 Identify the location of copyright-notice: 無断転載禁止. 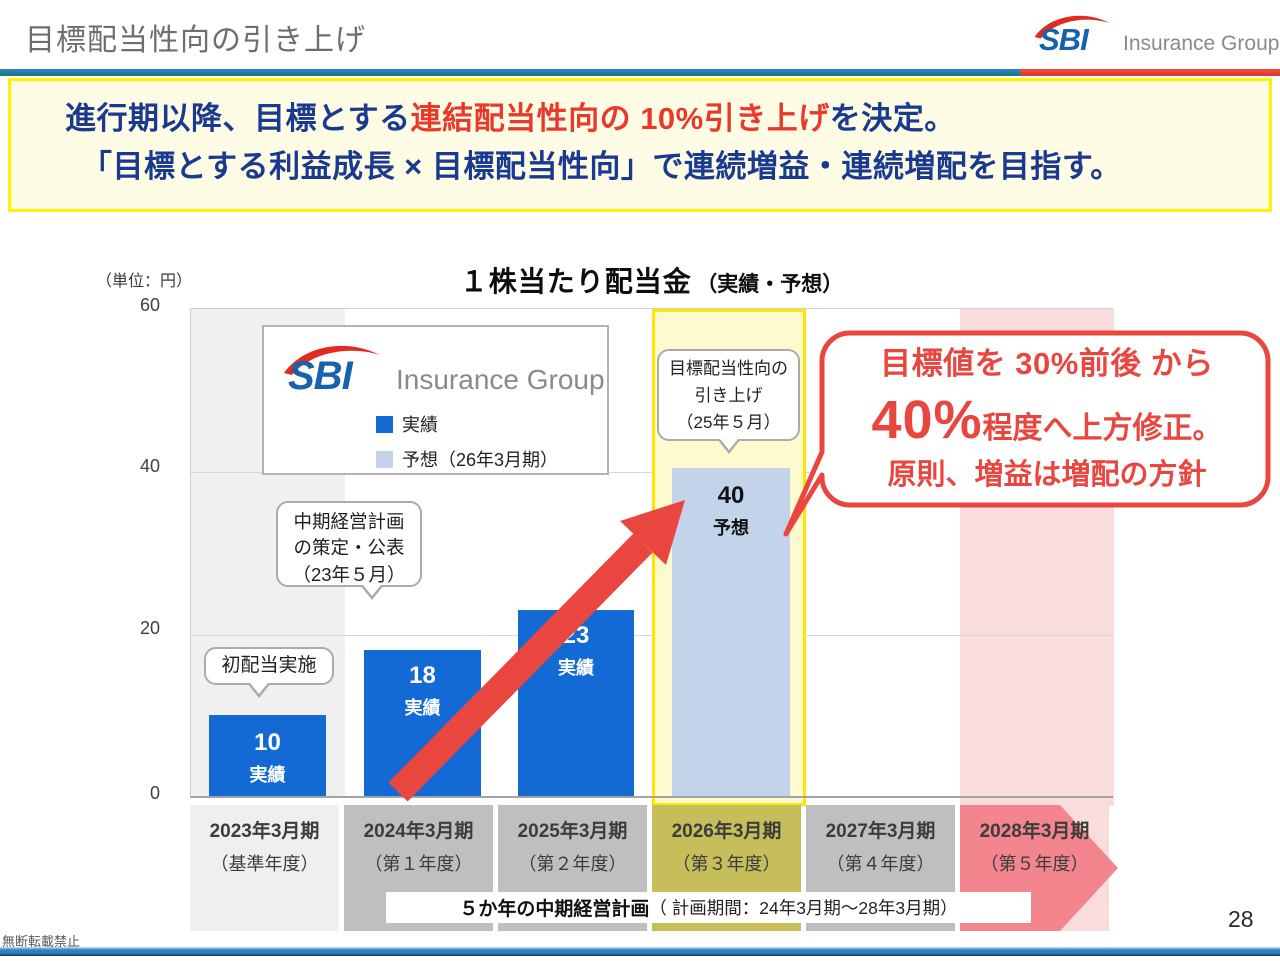
(41, 941).